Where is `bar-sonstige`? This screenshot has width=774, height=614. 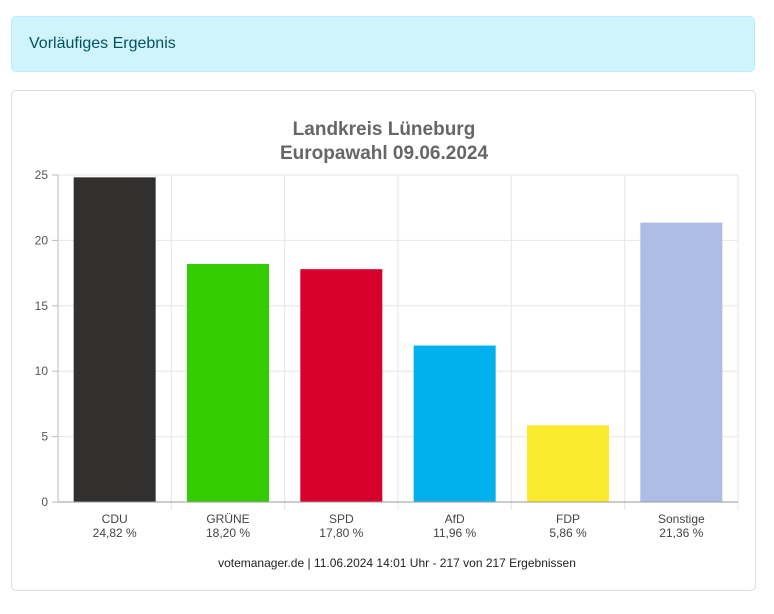
bar-sonstige is located at coordinates (681, 362).